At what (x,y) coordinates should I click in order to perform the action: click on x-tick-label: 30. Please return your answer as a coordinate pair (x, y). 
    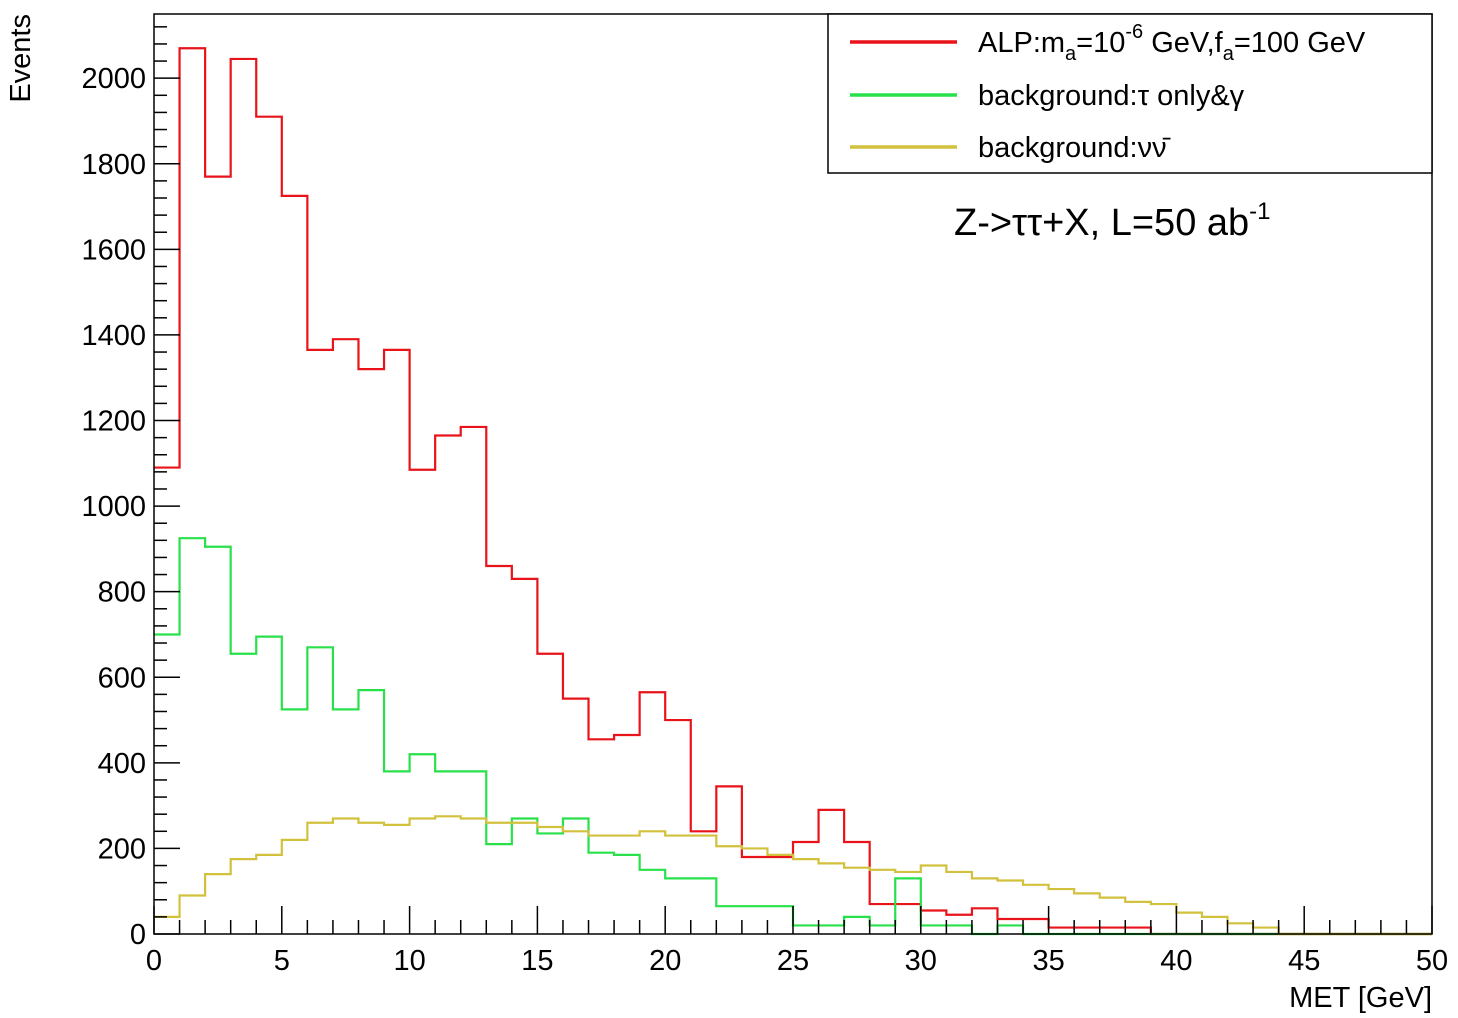
    Looking at the image, I should click on (921, 961).